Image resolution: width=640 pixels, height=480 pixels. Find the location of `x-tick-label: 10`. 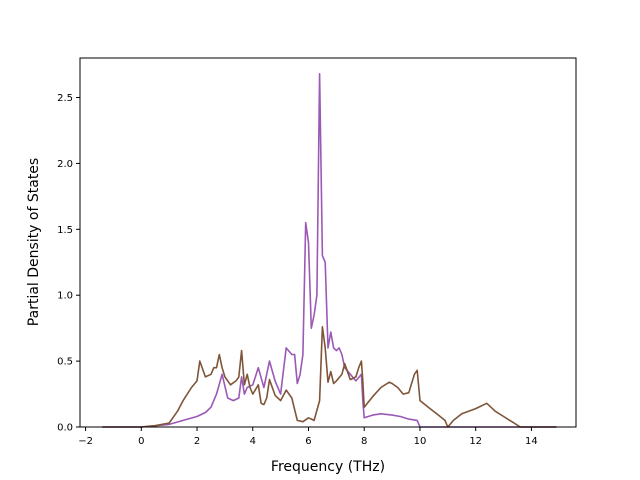

x-tick-label: 10 is located at coordinates (420, 441).